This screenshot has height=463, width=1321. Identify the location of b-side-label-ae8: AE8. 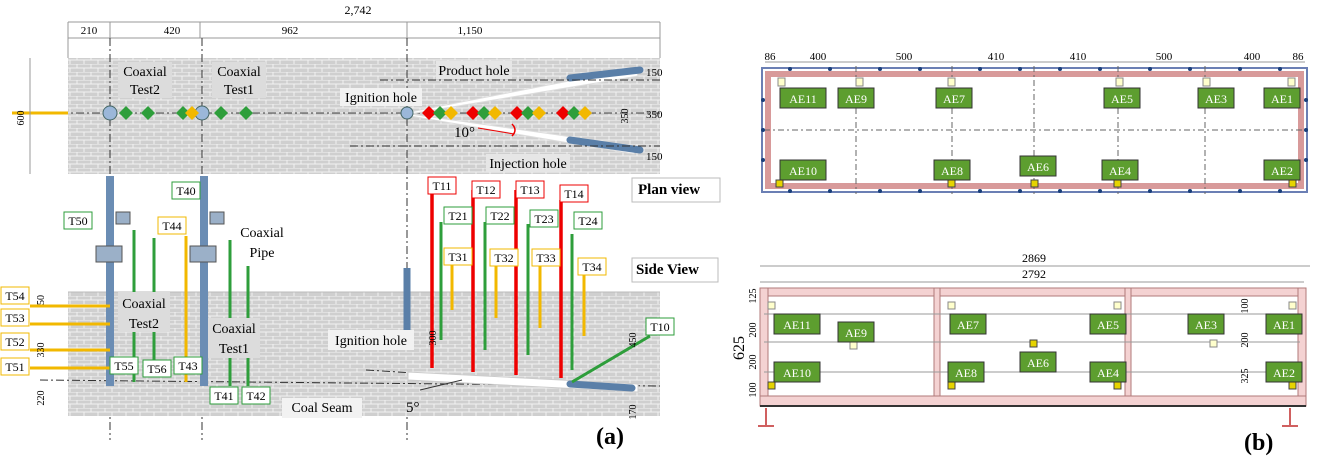
(966, 373).